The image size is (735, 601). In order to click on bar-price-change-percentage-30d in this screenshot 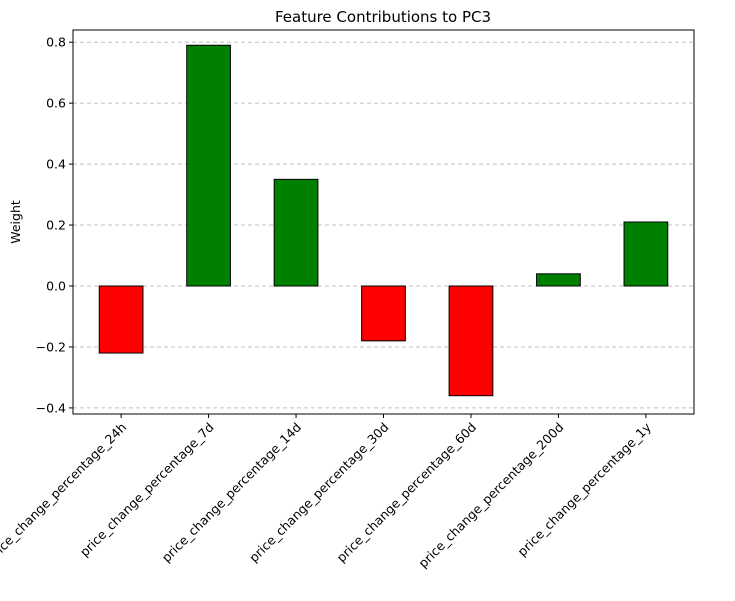, I will do `click(383, 313)`.